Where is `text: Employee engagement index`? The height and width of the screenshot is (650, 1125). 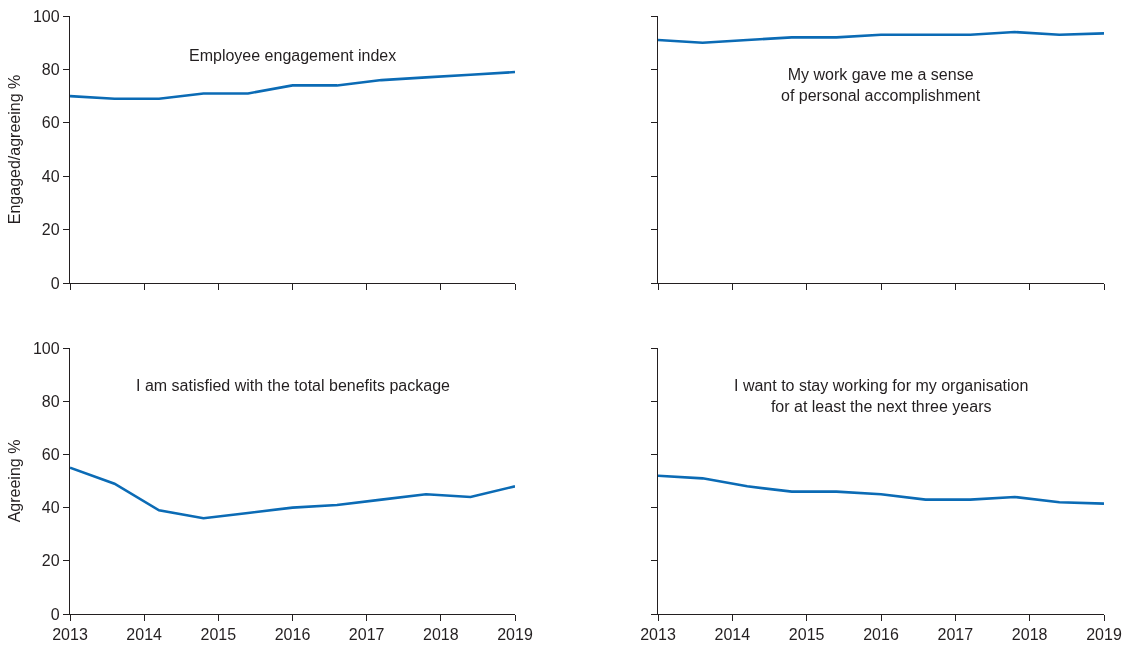 text: Employee engagement index is located at coordinates (293, 55).